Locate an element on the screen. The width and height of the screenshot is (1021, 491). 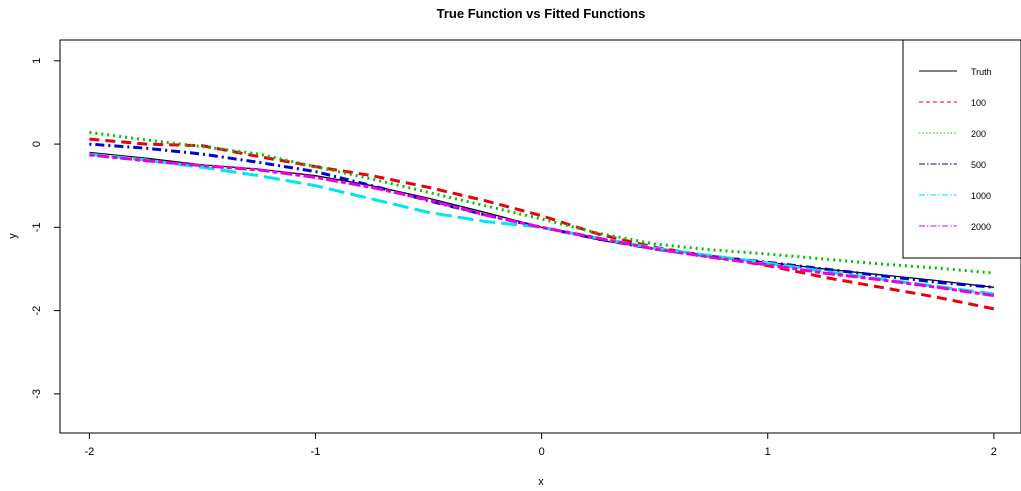
x-tick-label: -2 is located at coordinates (90, 452).